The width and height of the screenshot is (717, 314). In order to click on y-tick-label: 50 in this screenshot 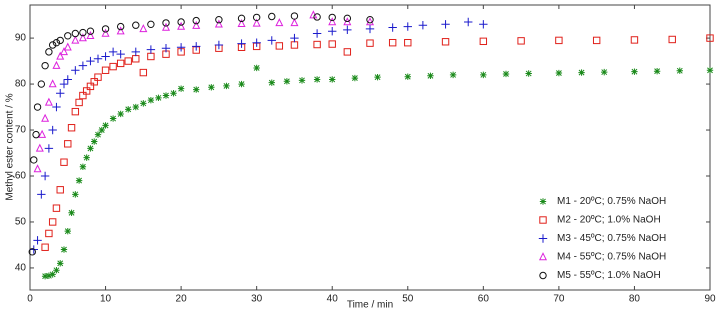, I will do `click(21, 222)`.